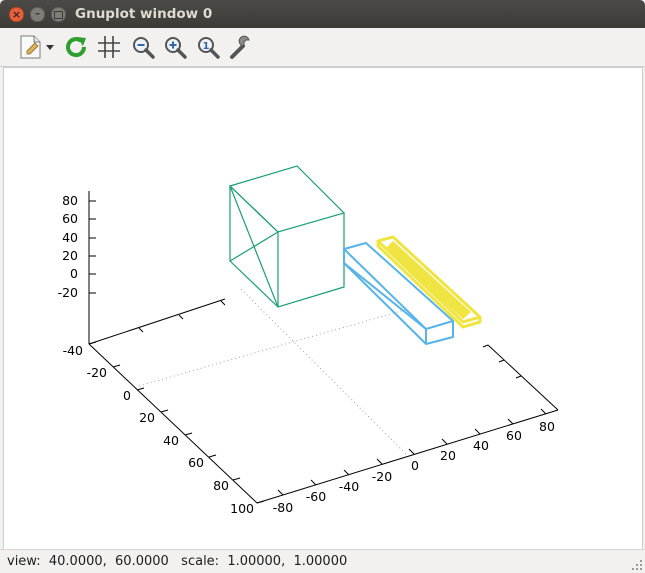 The height and width of the screenshot is (573, 645). I want to click on y-tick-label: 60, so click(196, 462).